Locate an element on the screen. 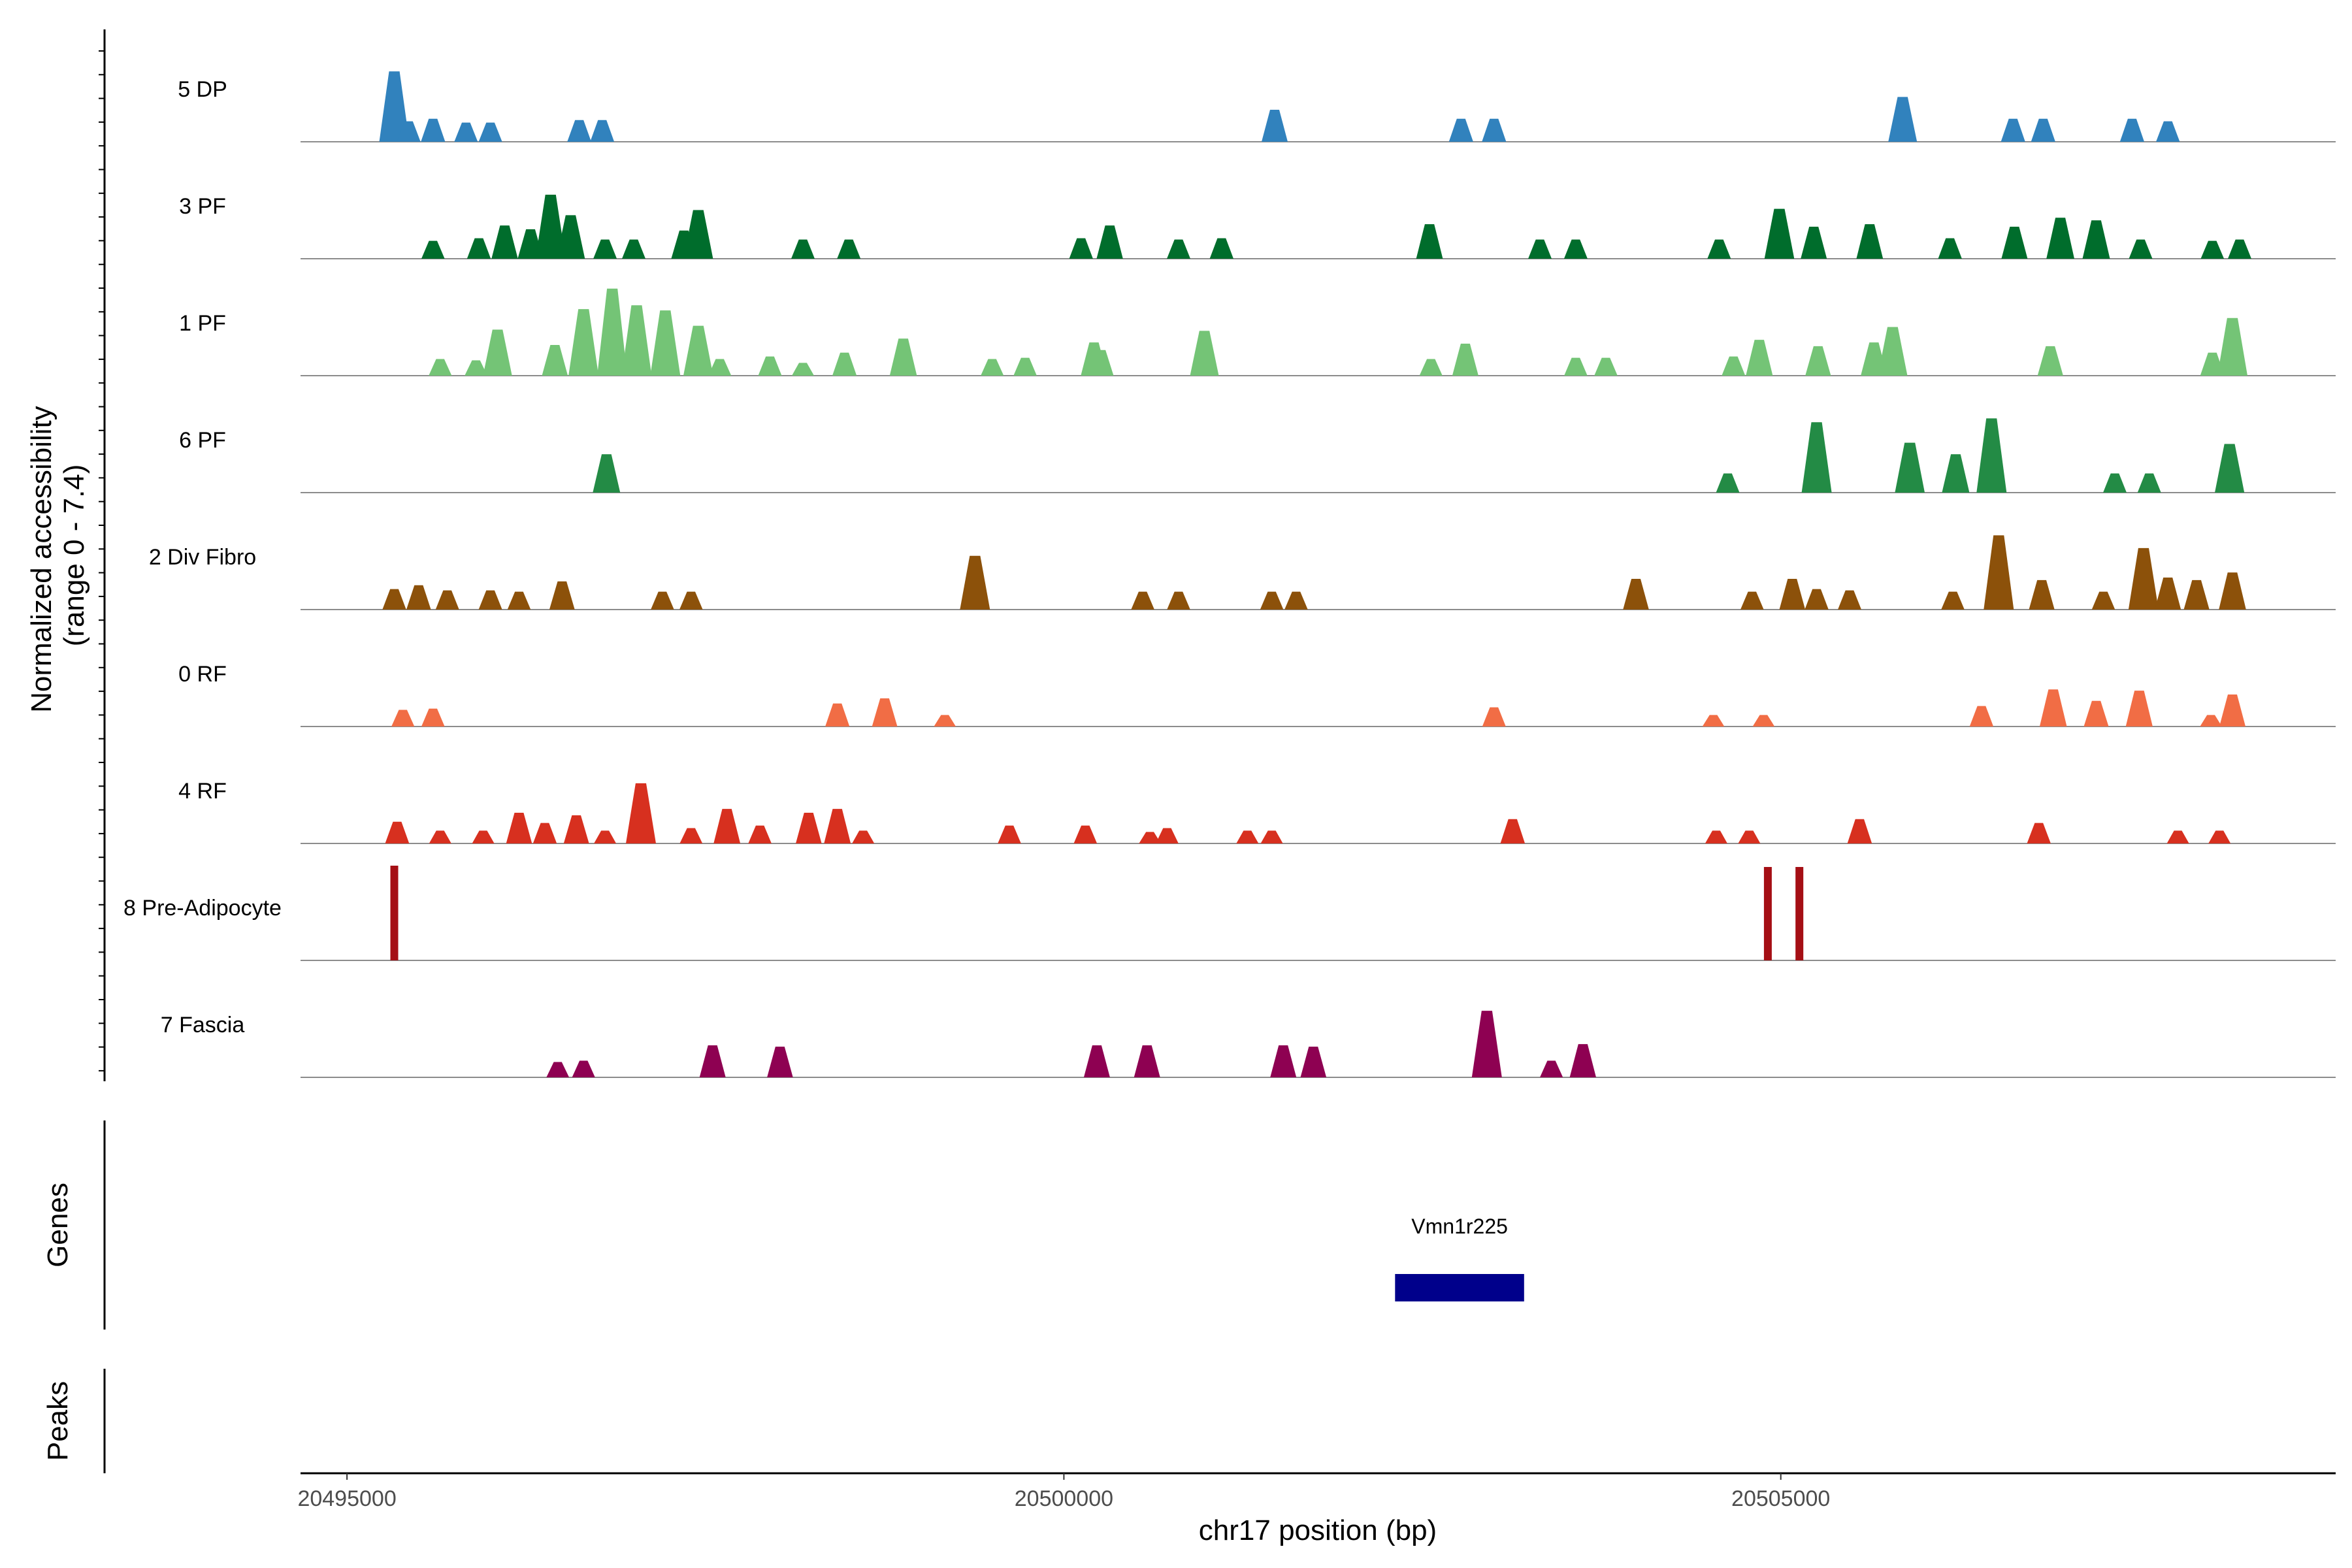 The height and width of the screenshot is (1568, 2352). coverage-y-axis-title-line2: (range 0 - 7.4) is located at coordinates (74, 556).